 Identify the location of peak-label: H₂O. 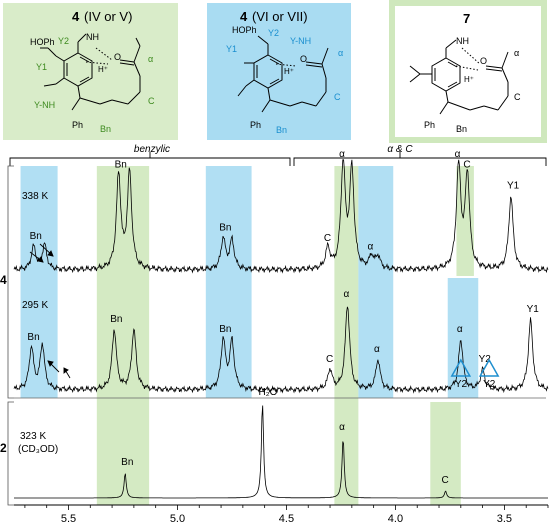
(267, 392).